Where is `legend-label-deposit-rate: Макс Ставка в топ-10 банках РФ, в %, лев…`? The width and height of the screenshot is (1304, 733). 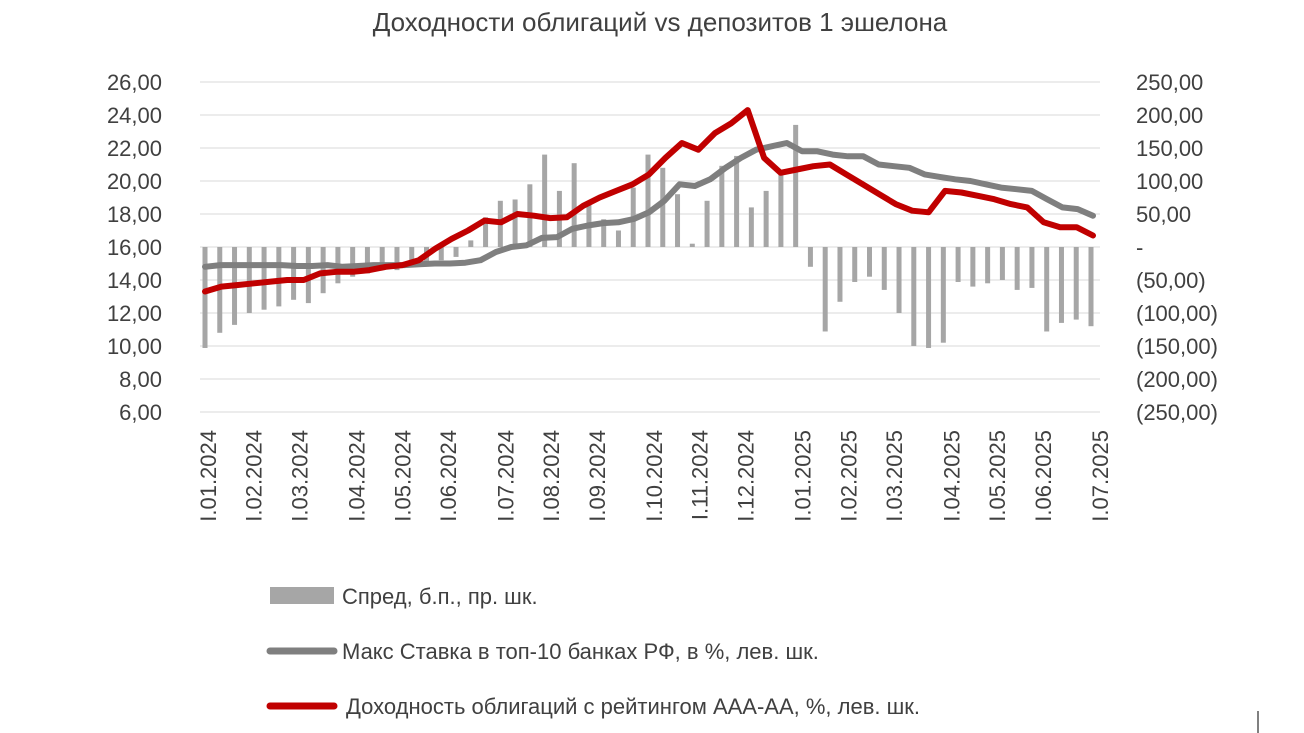 legend-label-deposit-rate: Макс Ставка в топ-10 банках РФ, в %, лев… is located at coordinates (580, 651).